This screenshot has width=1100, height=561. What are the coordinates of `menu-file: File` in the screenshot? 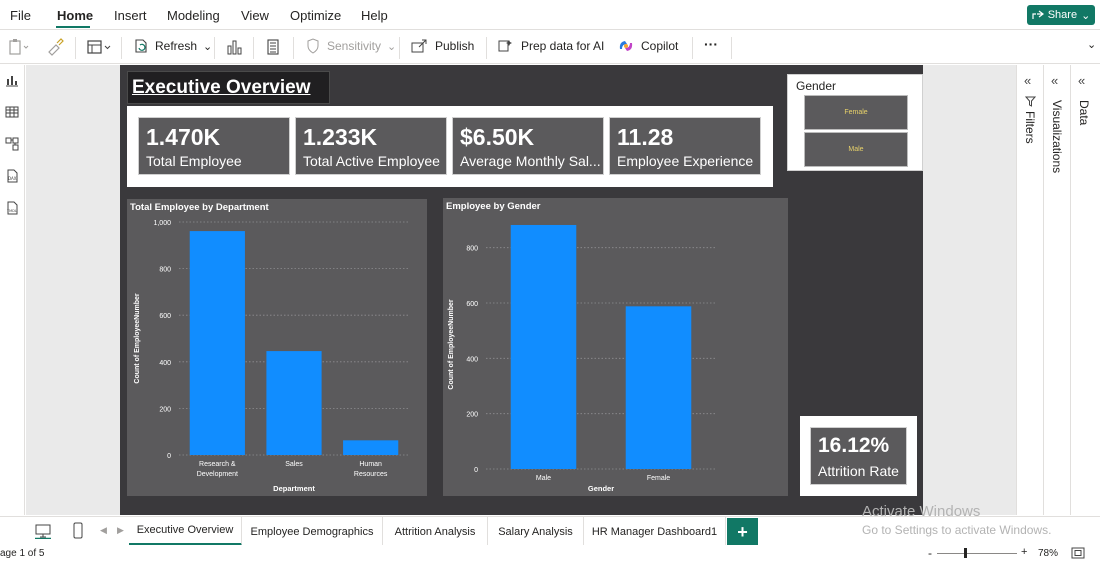 It's located at (20, 15).